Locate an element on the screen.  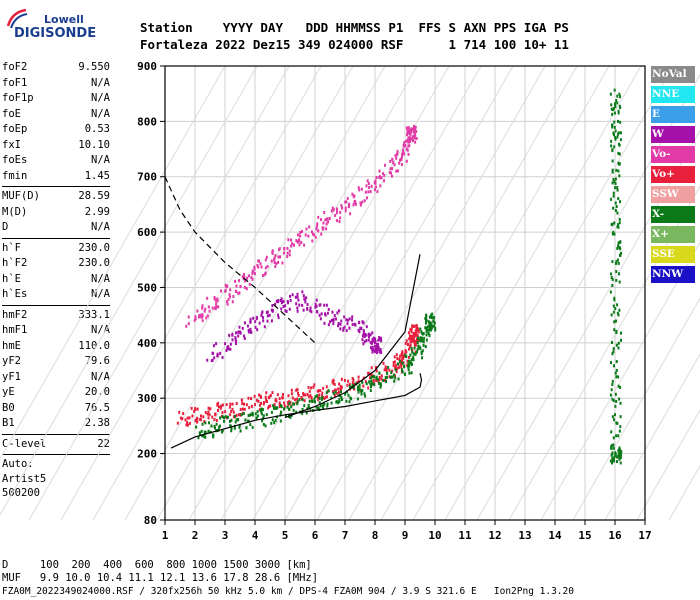
param-key: hmE is located at coordinates (11, 345).